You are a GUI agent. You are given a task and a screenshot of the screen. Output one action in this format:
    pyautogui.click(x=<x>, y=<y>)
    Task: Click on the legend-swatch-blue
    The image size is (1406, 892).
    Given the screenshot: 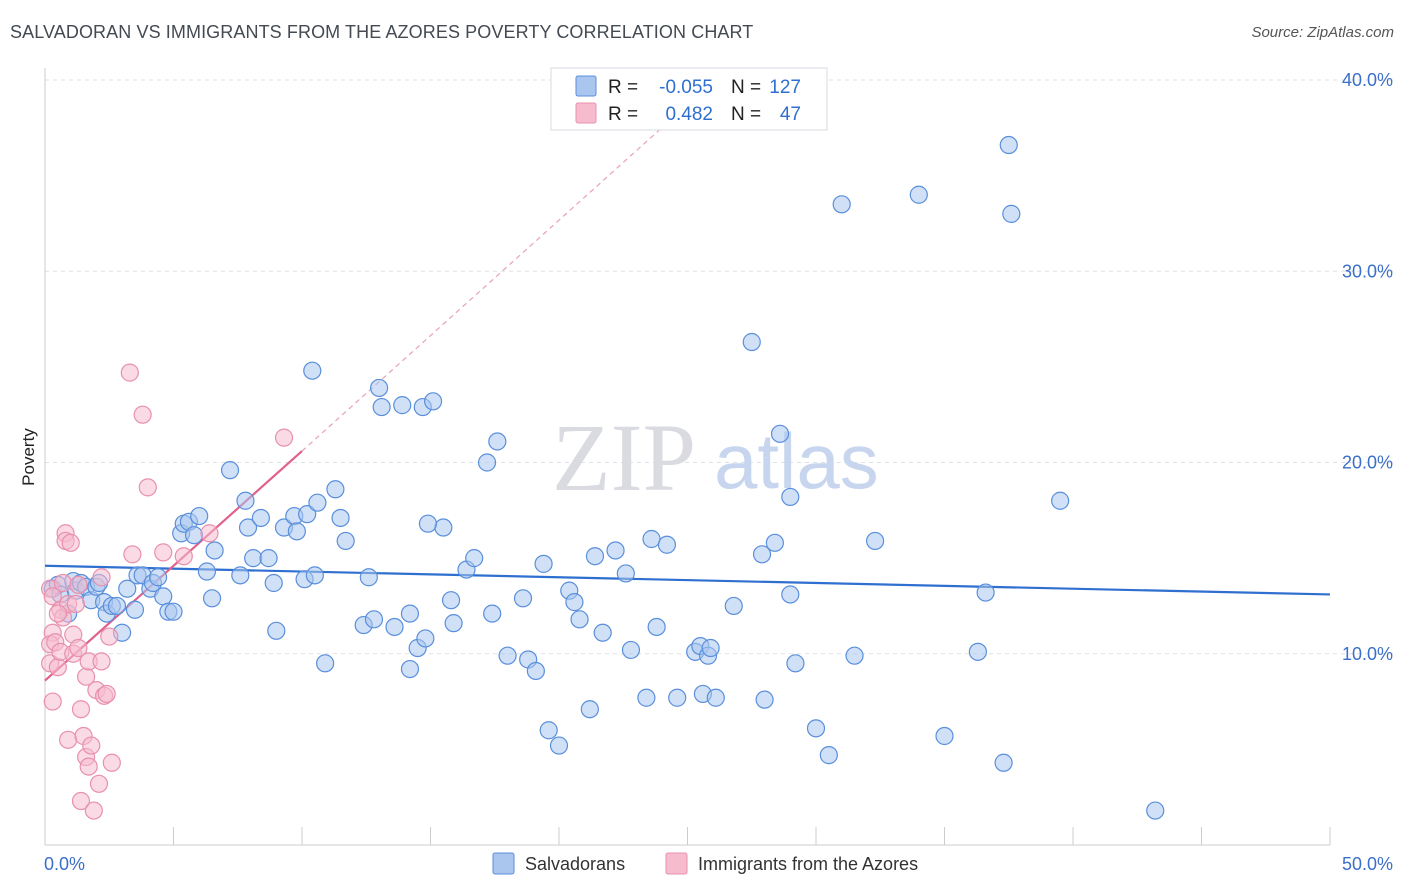 What is the action you would take?
    pyautogui.click(x=586, y=86)
    